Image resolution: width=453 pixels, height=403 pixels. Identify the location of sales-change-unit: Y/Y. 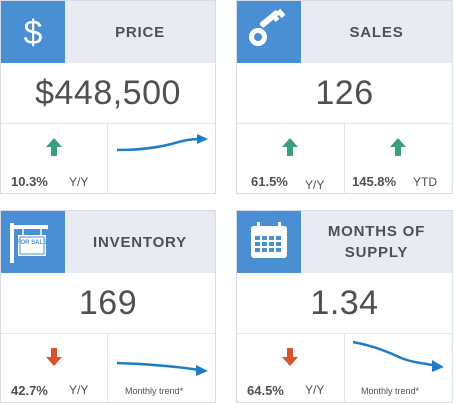
(315, 185).